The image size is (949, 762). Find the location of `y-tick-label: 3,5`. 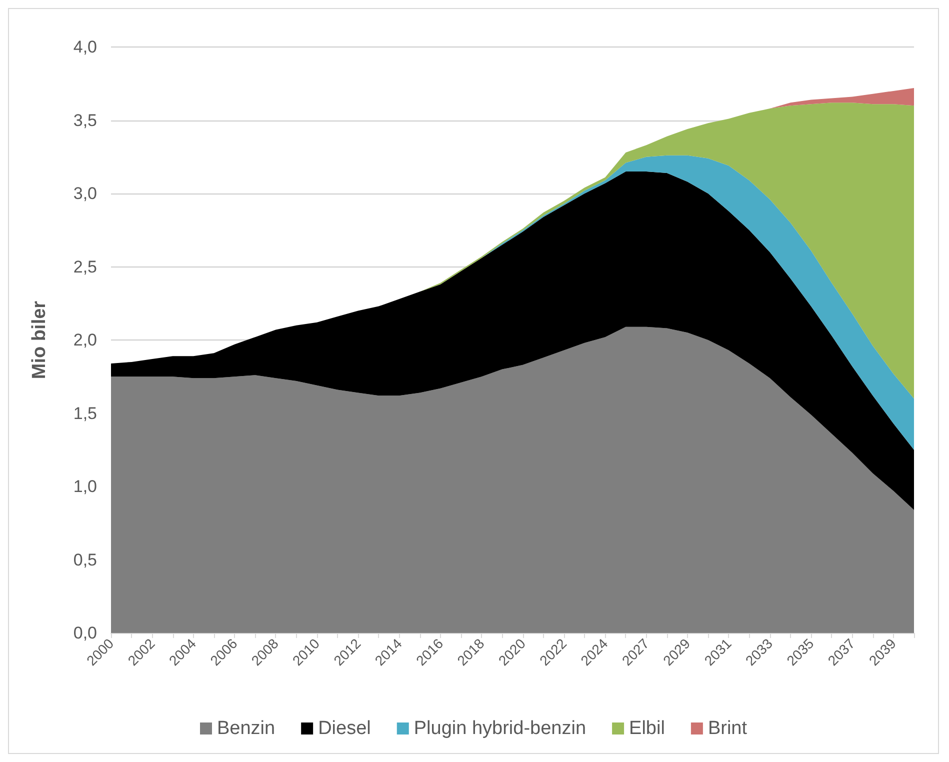

y-tick-label: 3,5 is located at coordinates (85, 120).